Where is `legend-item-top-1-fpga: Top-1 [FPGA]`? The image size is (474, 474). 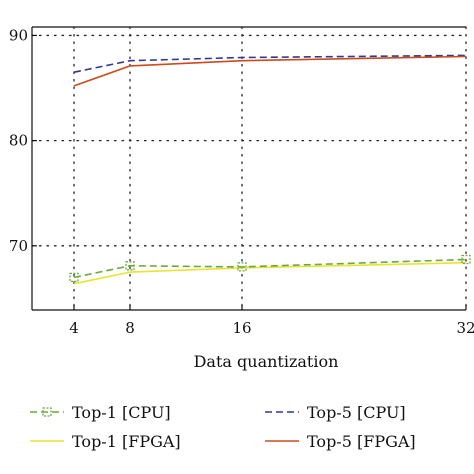 legend-item-top-1-fpga: Top-1 [FPGA] is located at coordinates (105, 441).